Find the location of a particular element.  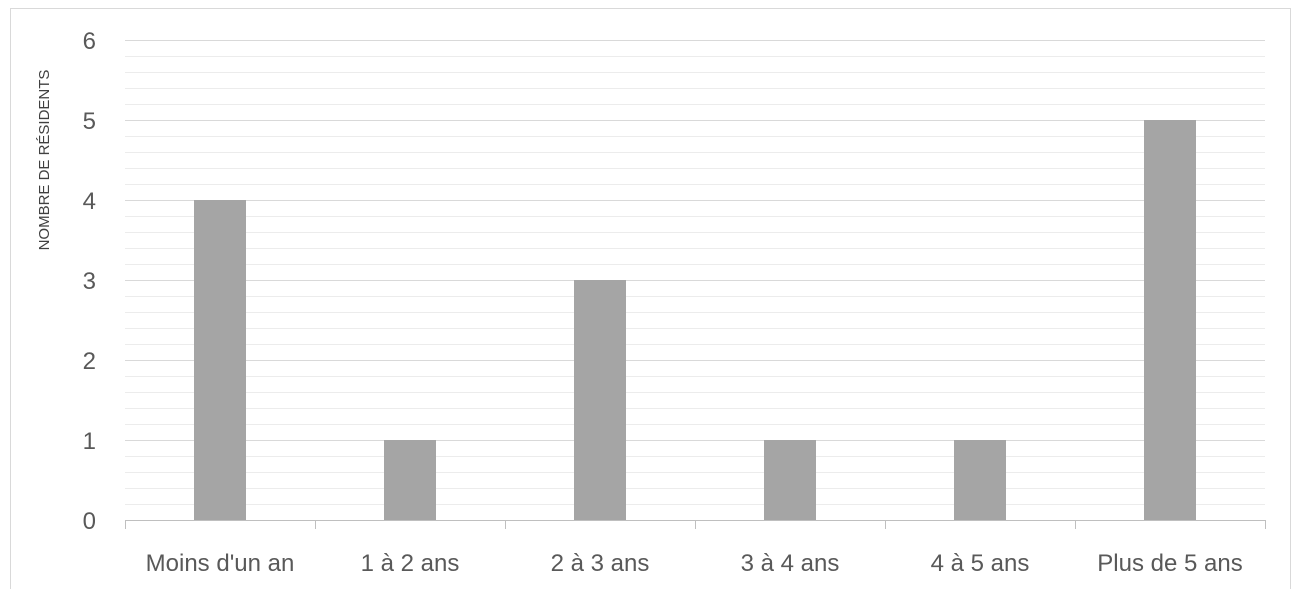

x-tick-label: 4 à 5 ans is located at coordinates (980, 563).